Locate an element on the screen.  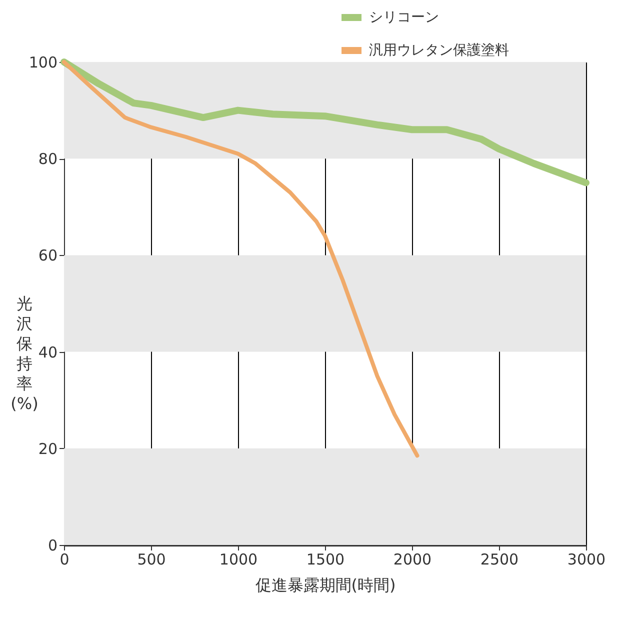
x-axis-title: 促進暴露期間(時間) is located at coordinates (325, 585).